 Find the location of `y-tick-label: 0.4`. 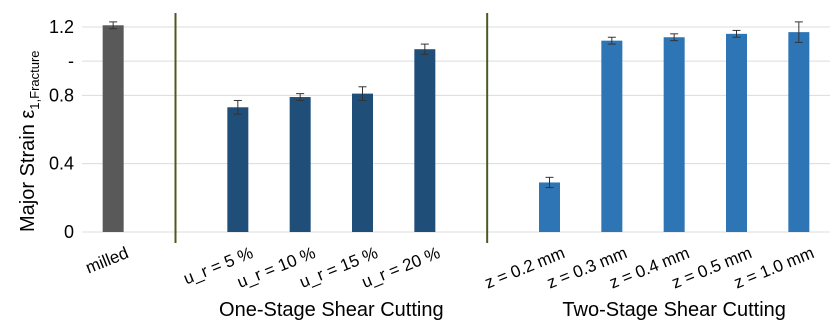

y-tick-label: 0.4 is located at coordinates (61, 164).